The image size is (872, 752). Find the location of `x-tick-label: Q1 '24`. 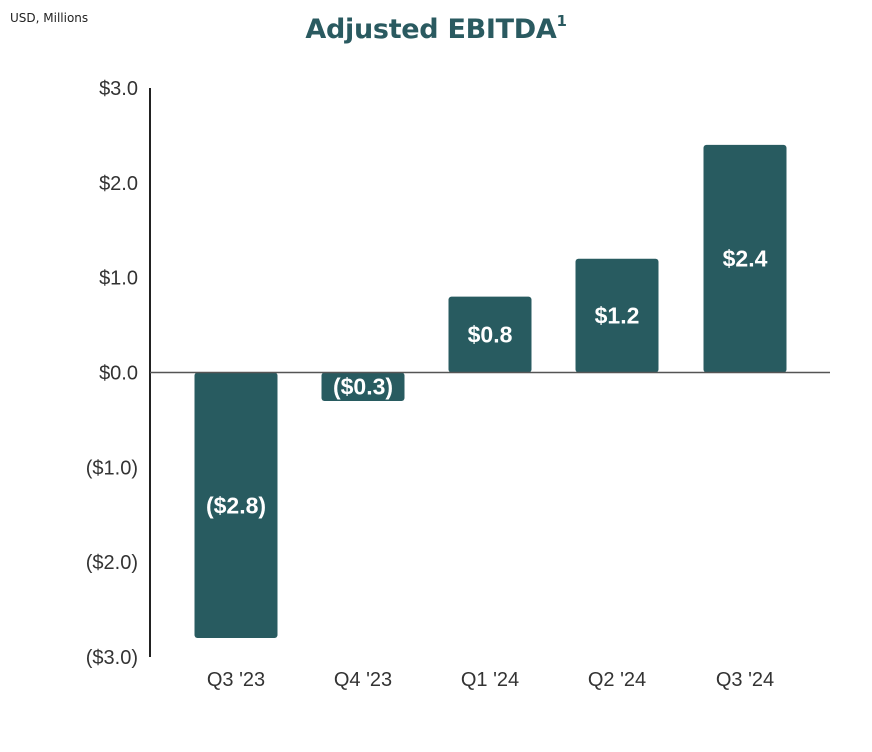

x-tick-label: Q1 '24 is located at coordinates (490, 680).